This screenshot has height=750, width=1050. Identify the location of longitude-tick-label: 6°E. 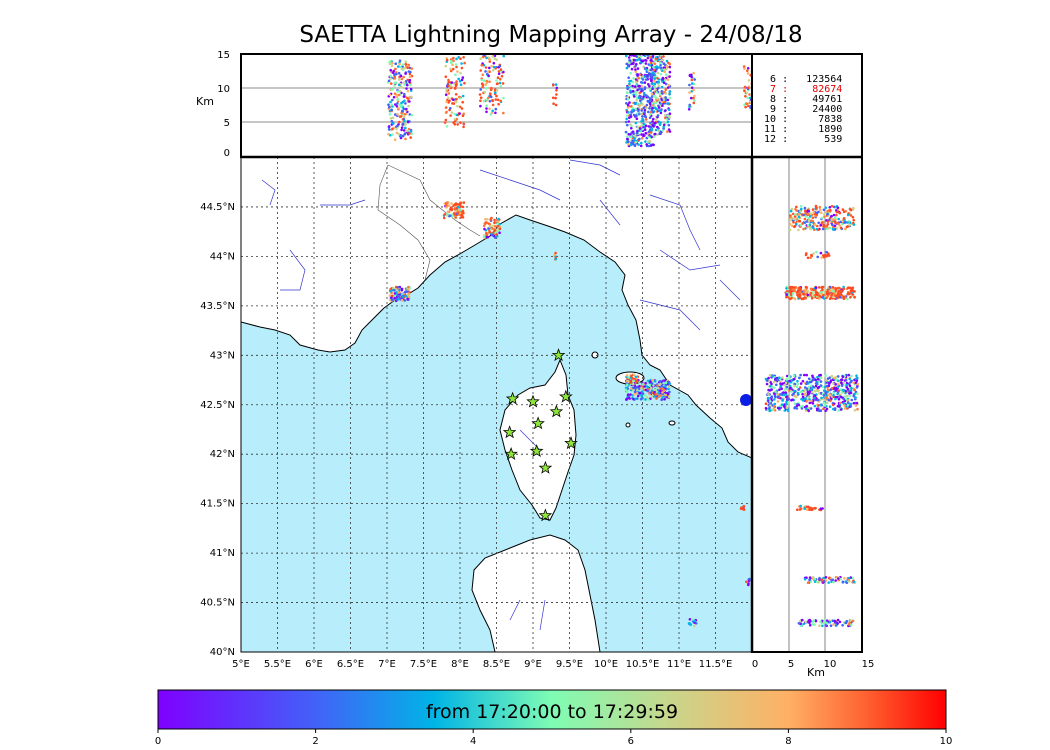
(314, 664).